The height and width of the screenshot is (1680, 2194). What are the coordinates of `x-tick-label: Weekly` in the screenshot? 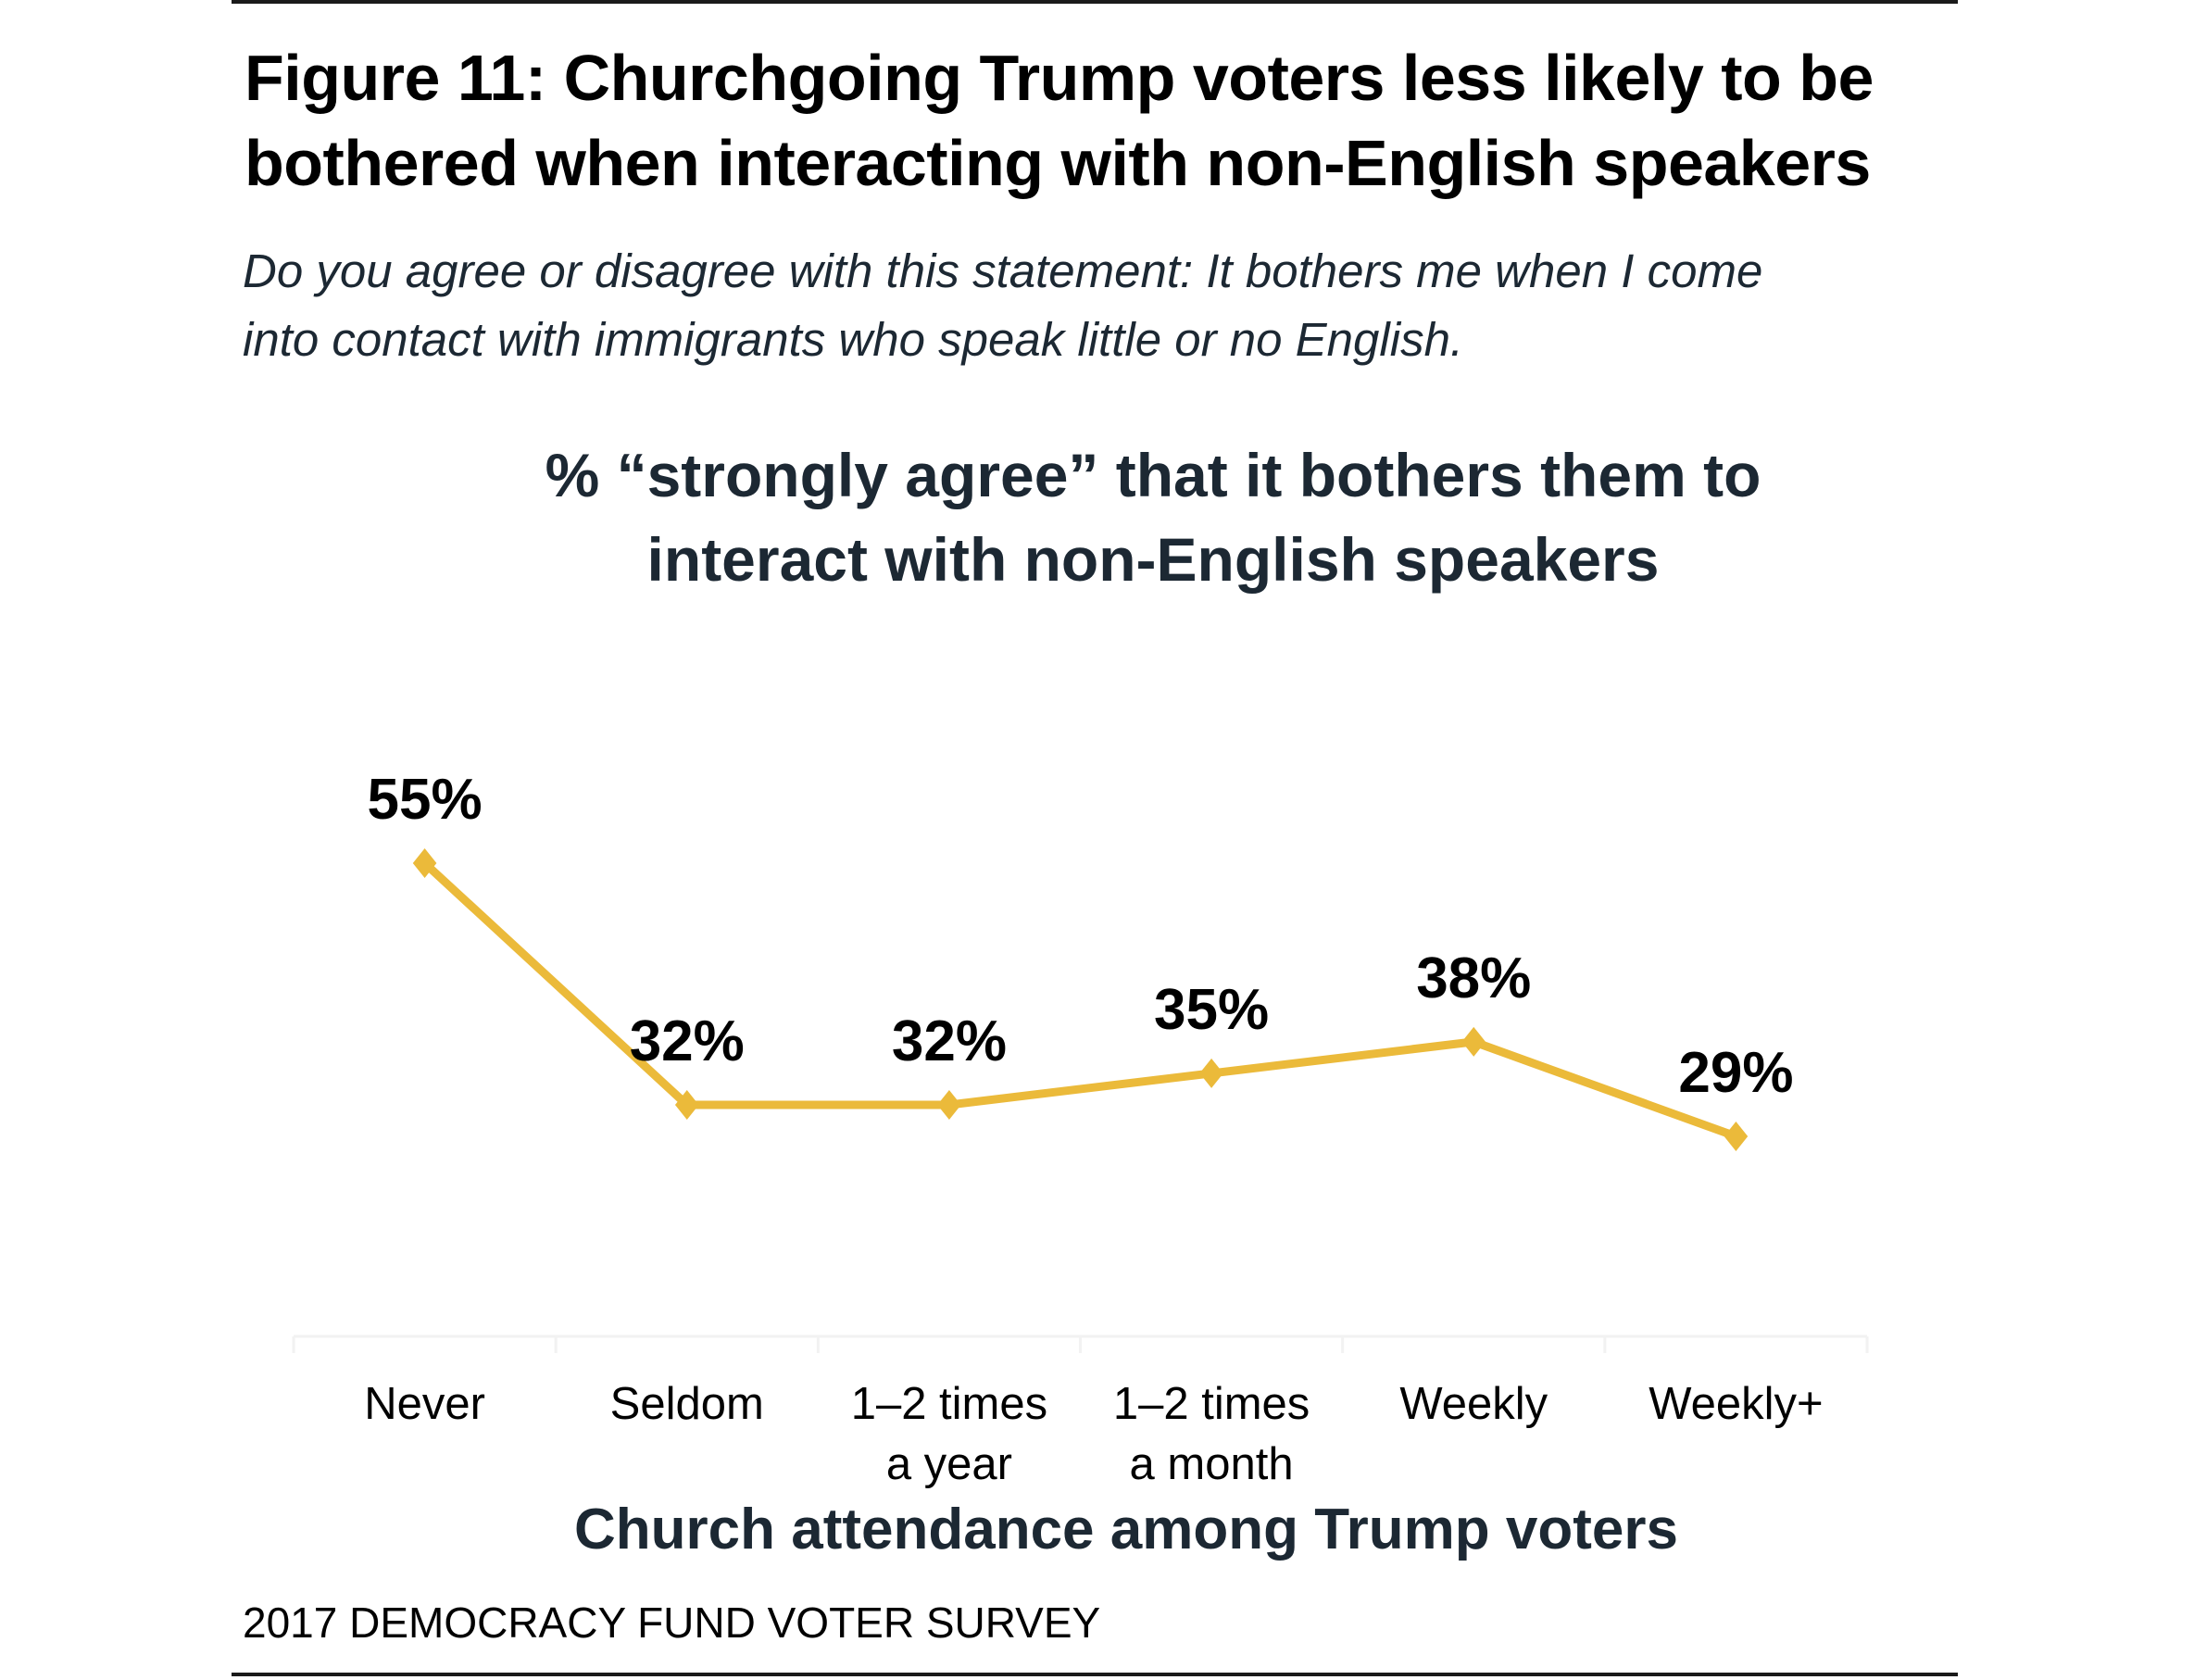 It's located at (1473, 1404).